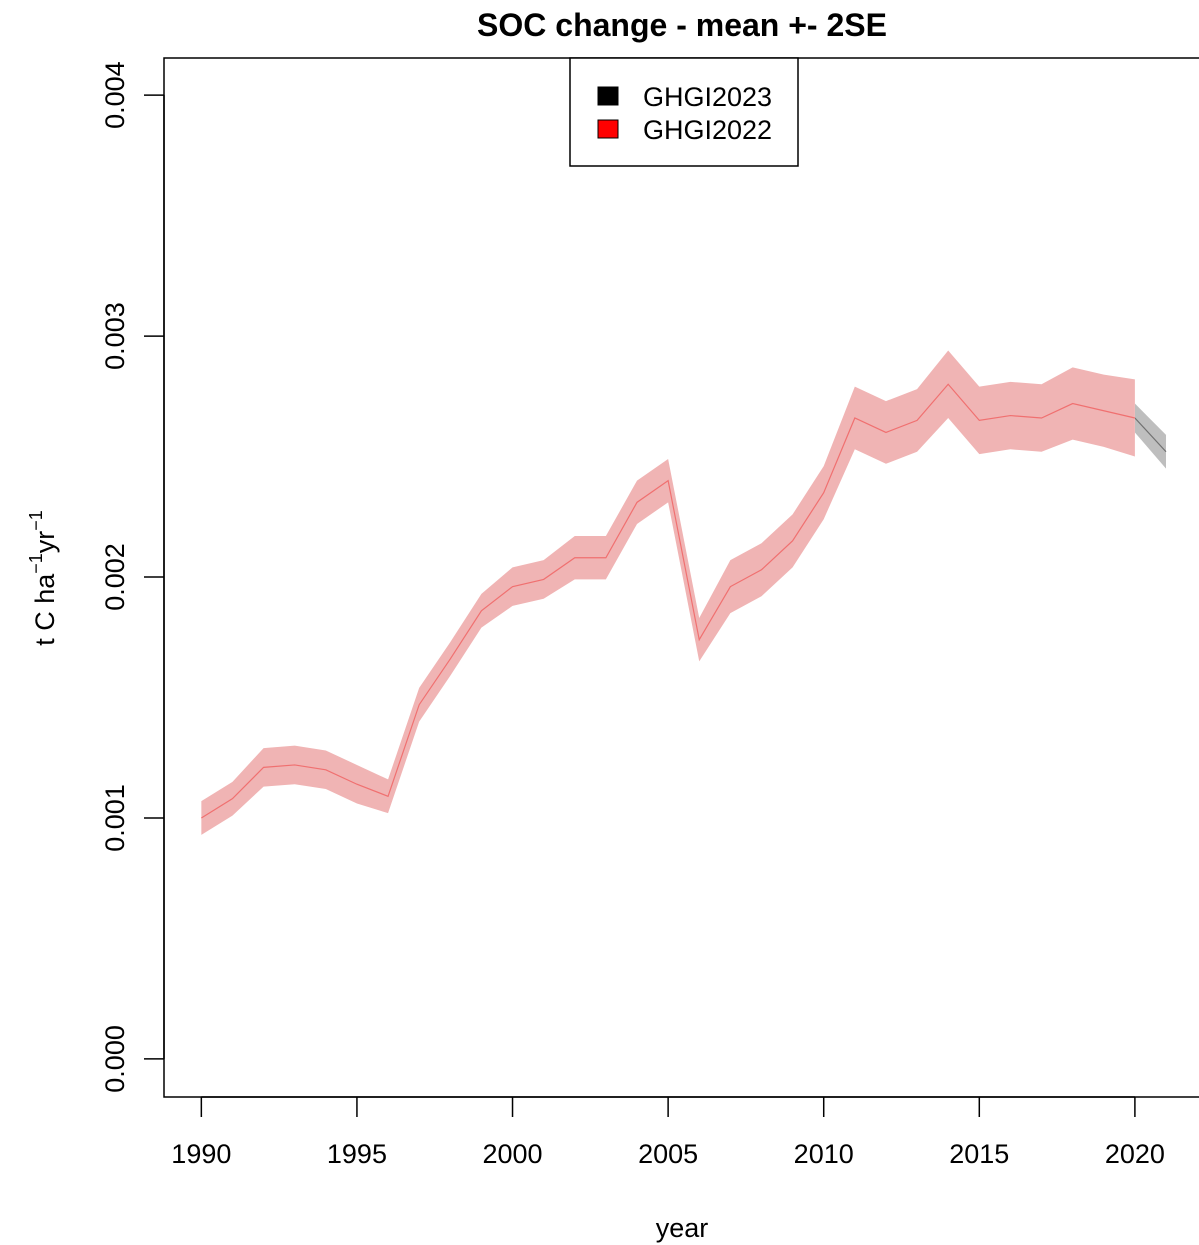 The image size is (1199, 1245). I want to click on x-tick-label: 2000, so click(512, 1154).